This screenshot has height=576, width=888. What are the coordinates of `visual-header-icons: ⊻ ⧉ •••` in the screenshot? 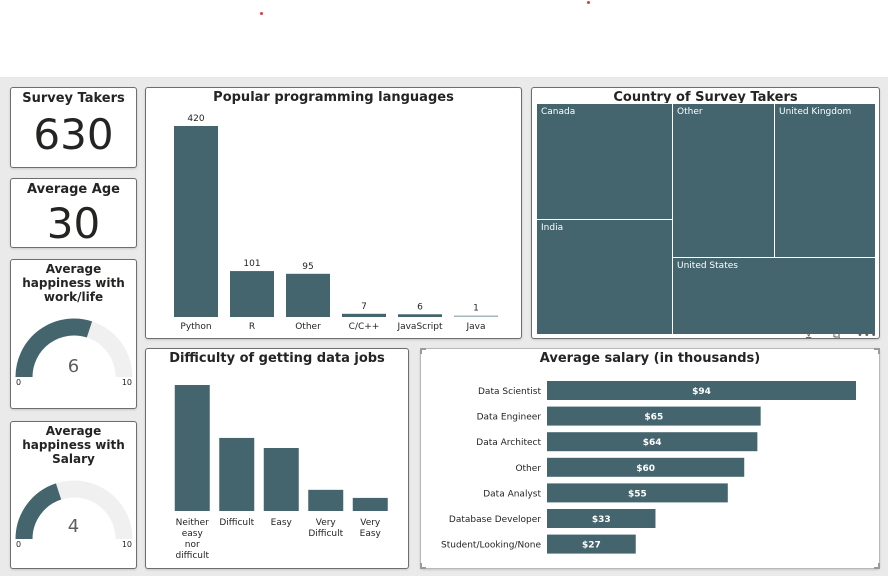 It's located at (841, 337).